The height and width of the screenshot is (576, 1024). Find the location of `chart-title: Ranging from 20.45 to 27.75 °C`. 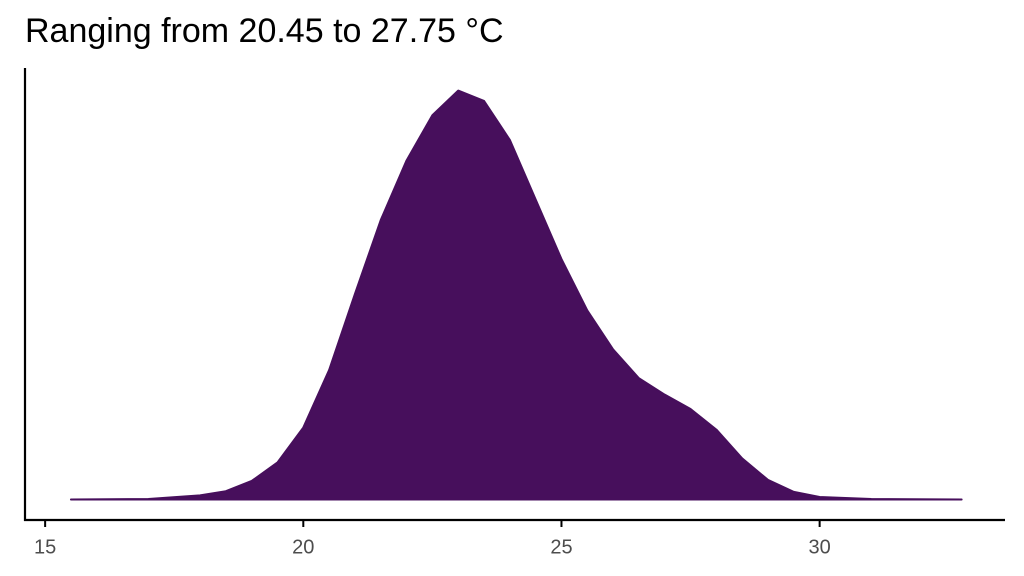

chart-title: Ranging from 20.45 to 27.75 °C is located at coordinates (264, 31).